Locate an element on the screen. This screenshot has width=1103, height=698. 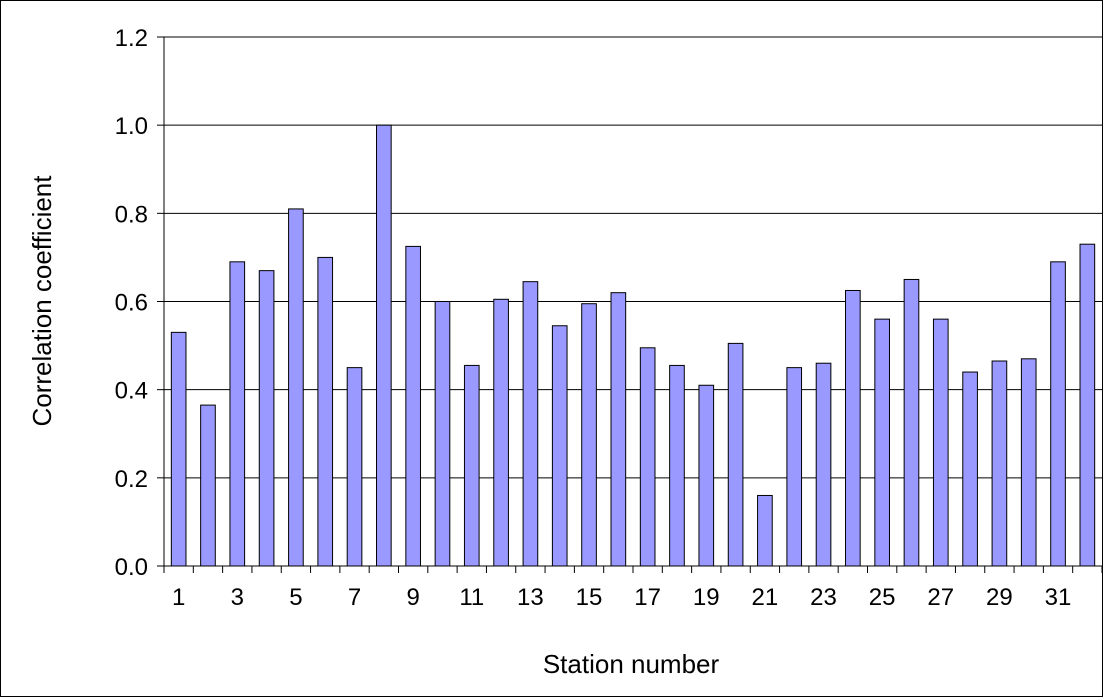
y-tick-label: 1.0 is located at coordinates (131, 126).